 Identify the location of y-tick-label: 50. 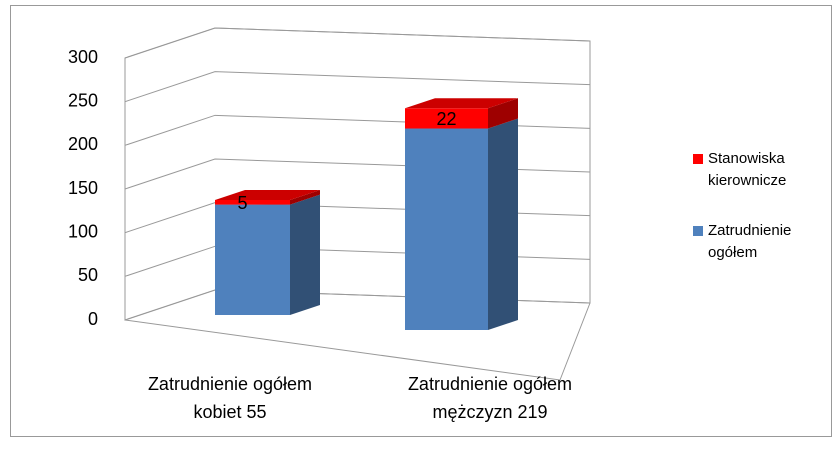
(88, 275).